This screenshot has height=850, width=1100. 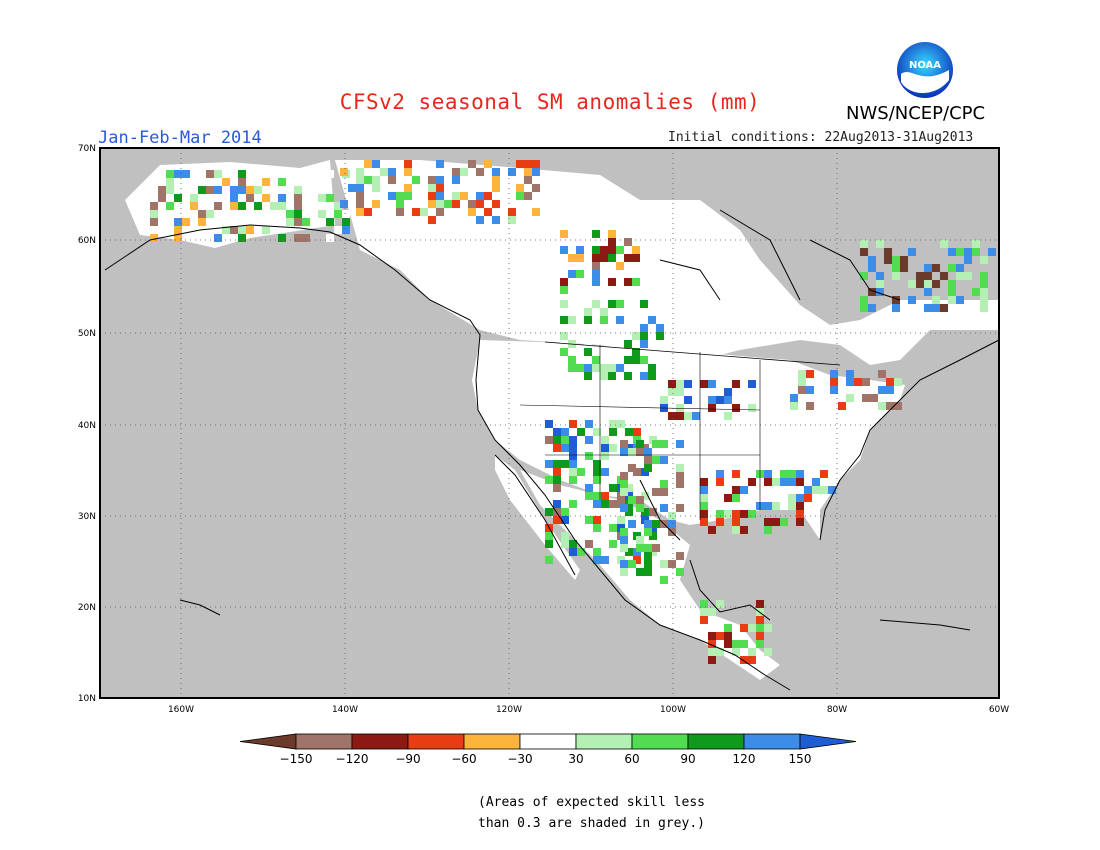 I want to click on lon-label: 80W, so click(x=837, y=710).